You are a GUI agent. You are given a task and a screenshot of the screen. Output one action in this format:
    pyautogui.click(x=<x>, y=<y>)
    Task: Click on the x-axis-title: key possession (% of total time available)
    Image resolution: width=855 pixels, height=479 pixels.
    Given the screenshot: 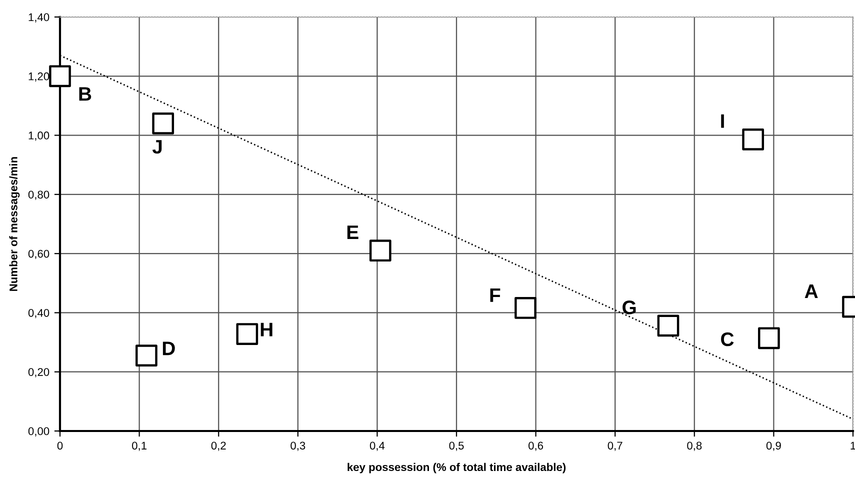 What is the action you would take?
    pyautogui.click(x=457, y=468)
    